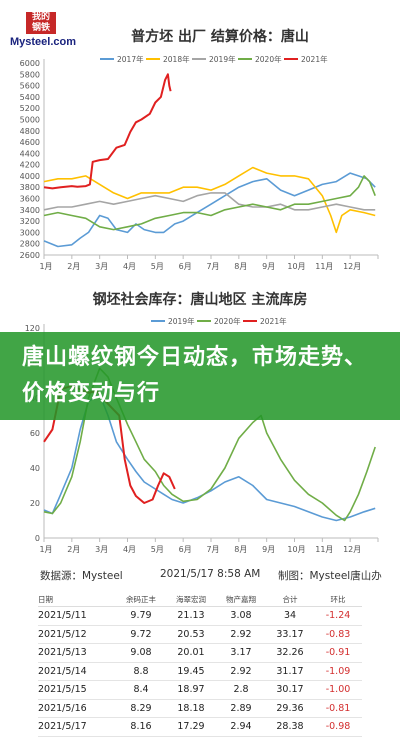 This screenshot has width=400, height=745. I want to click on cell-wh2: 17.29, so click(191, 727).